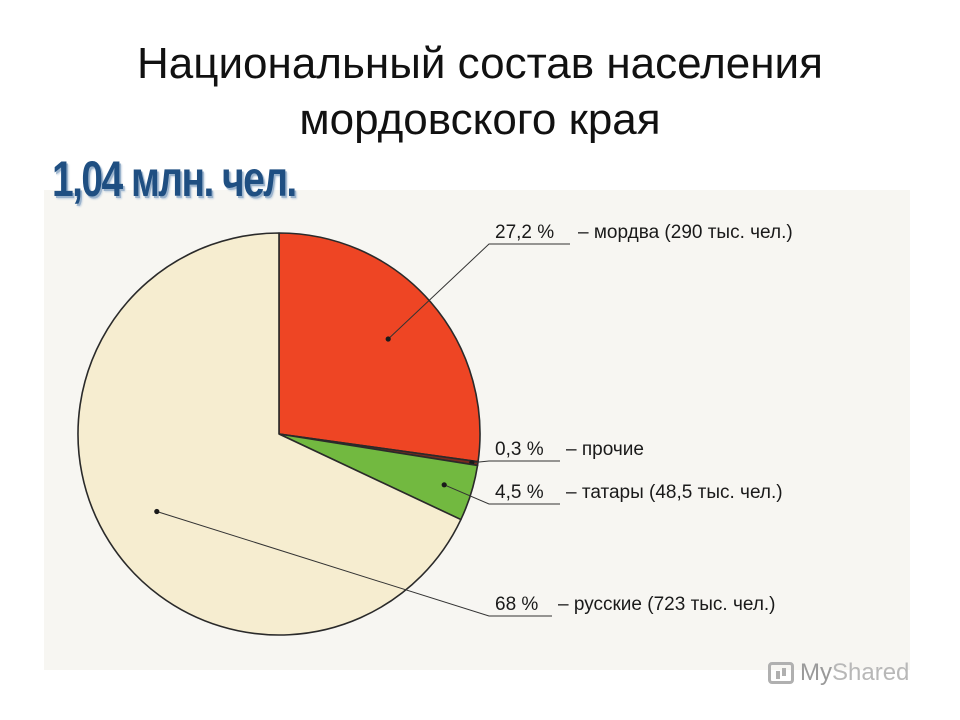 This screenshot has width=960, height=720. What do you see at coordinates (519, 449) in the screenshot?
I see `pct-label-прочие: 0,3 %` at bounding box center [519, 449].